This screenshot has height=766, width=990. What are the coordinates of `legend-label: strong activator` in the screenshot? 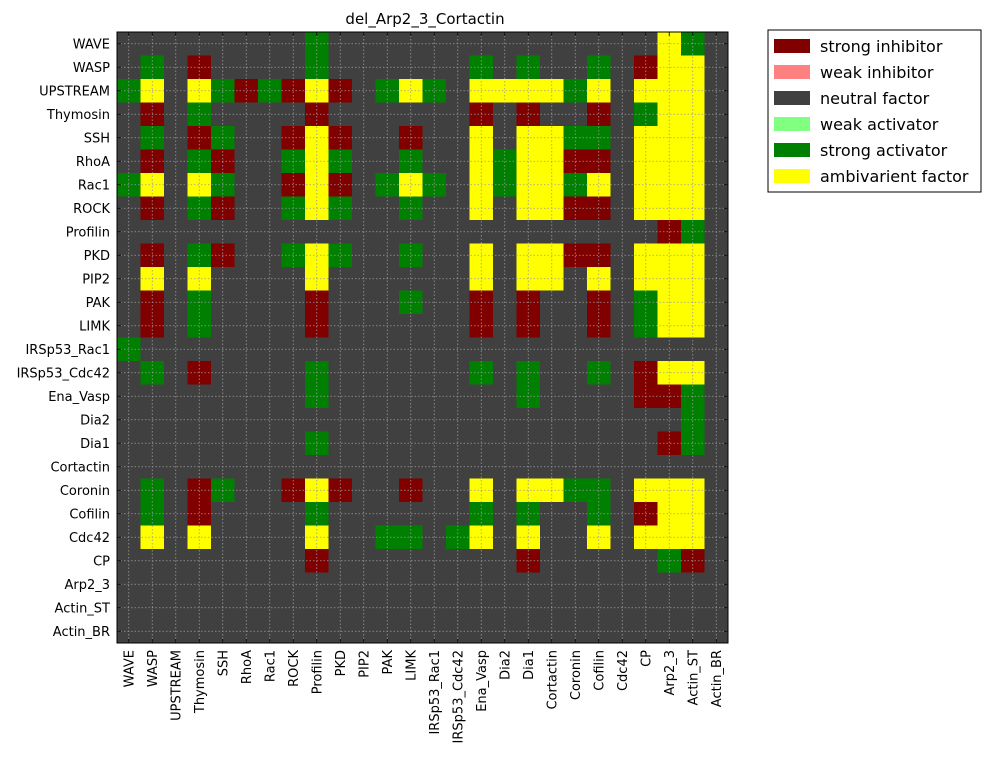 It's located at (884, 150).